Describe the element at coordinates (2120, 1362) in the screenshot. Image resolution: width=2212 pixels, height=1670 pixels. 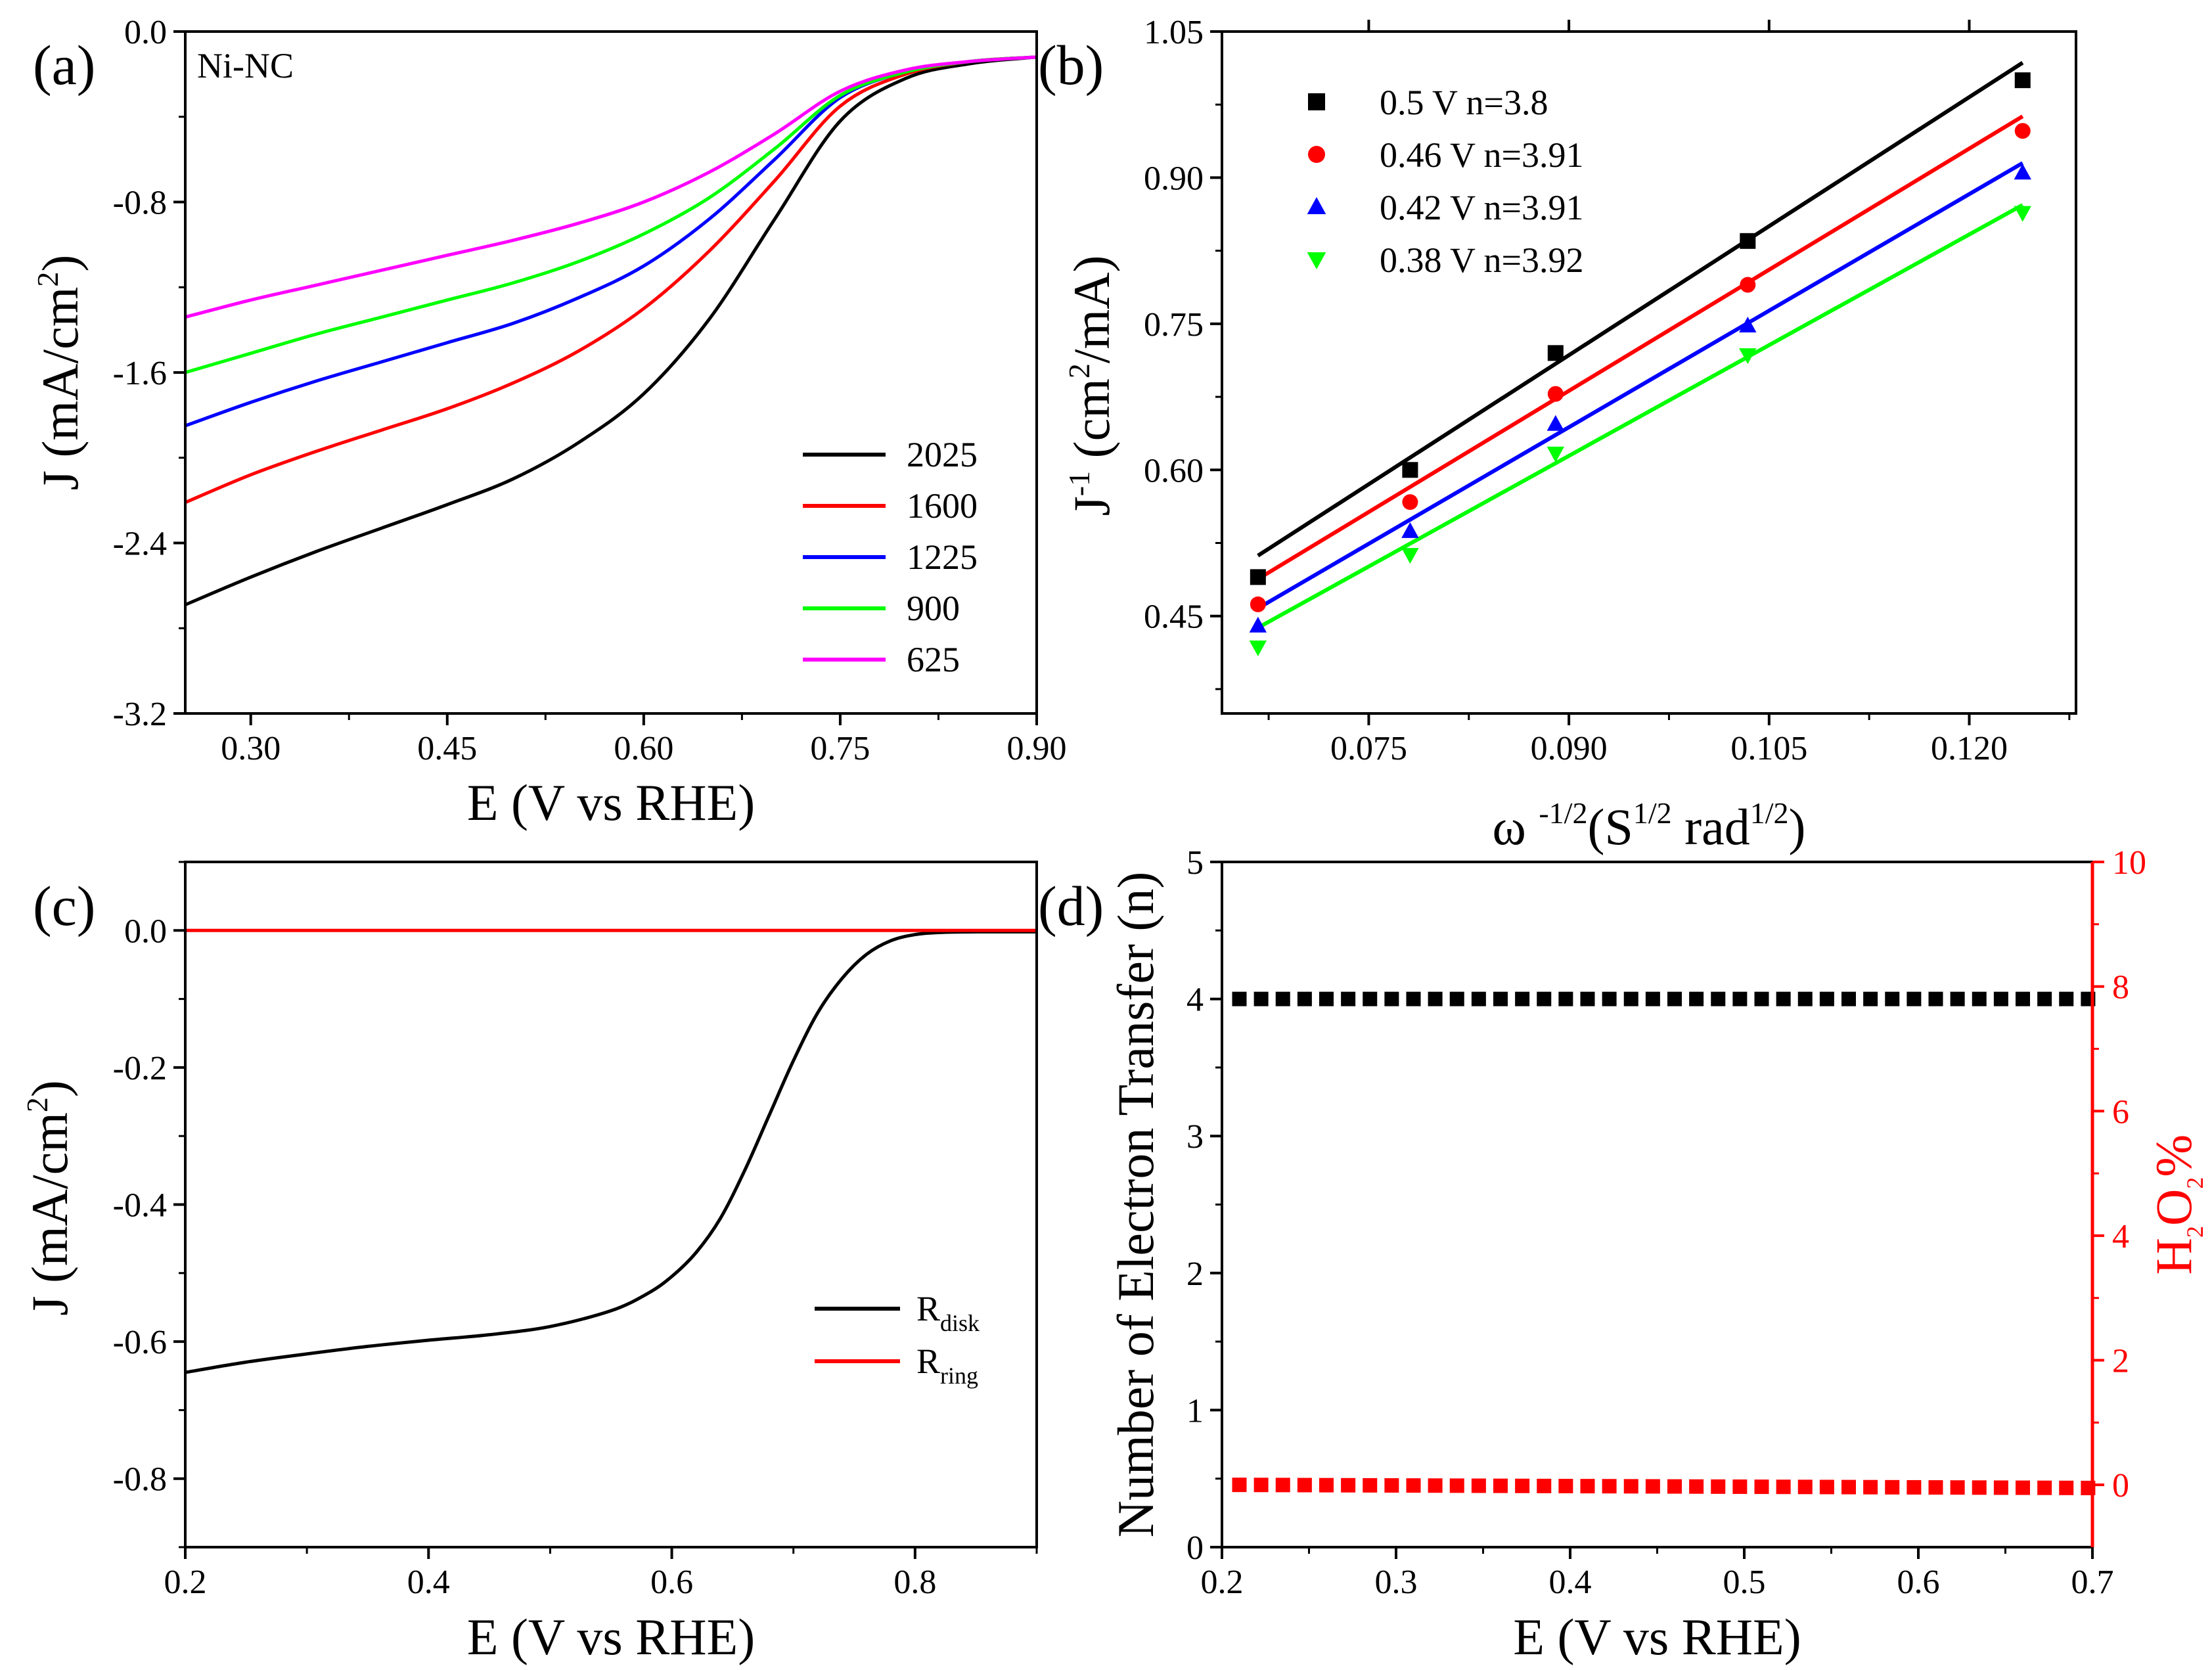
I see `y-right-tick-label: 2` at that location.